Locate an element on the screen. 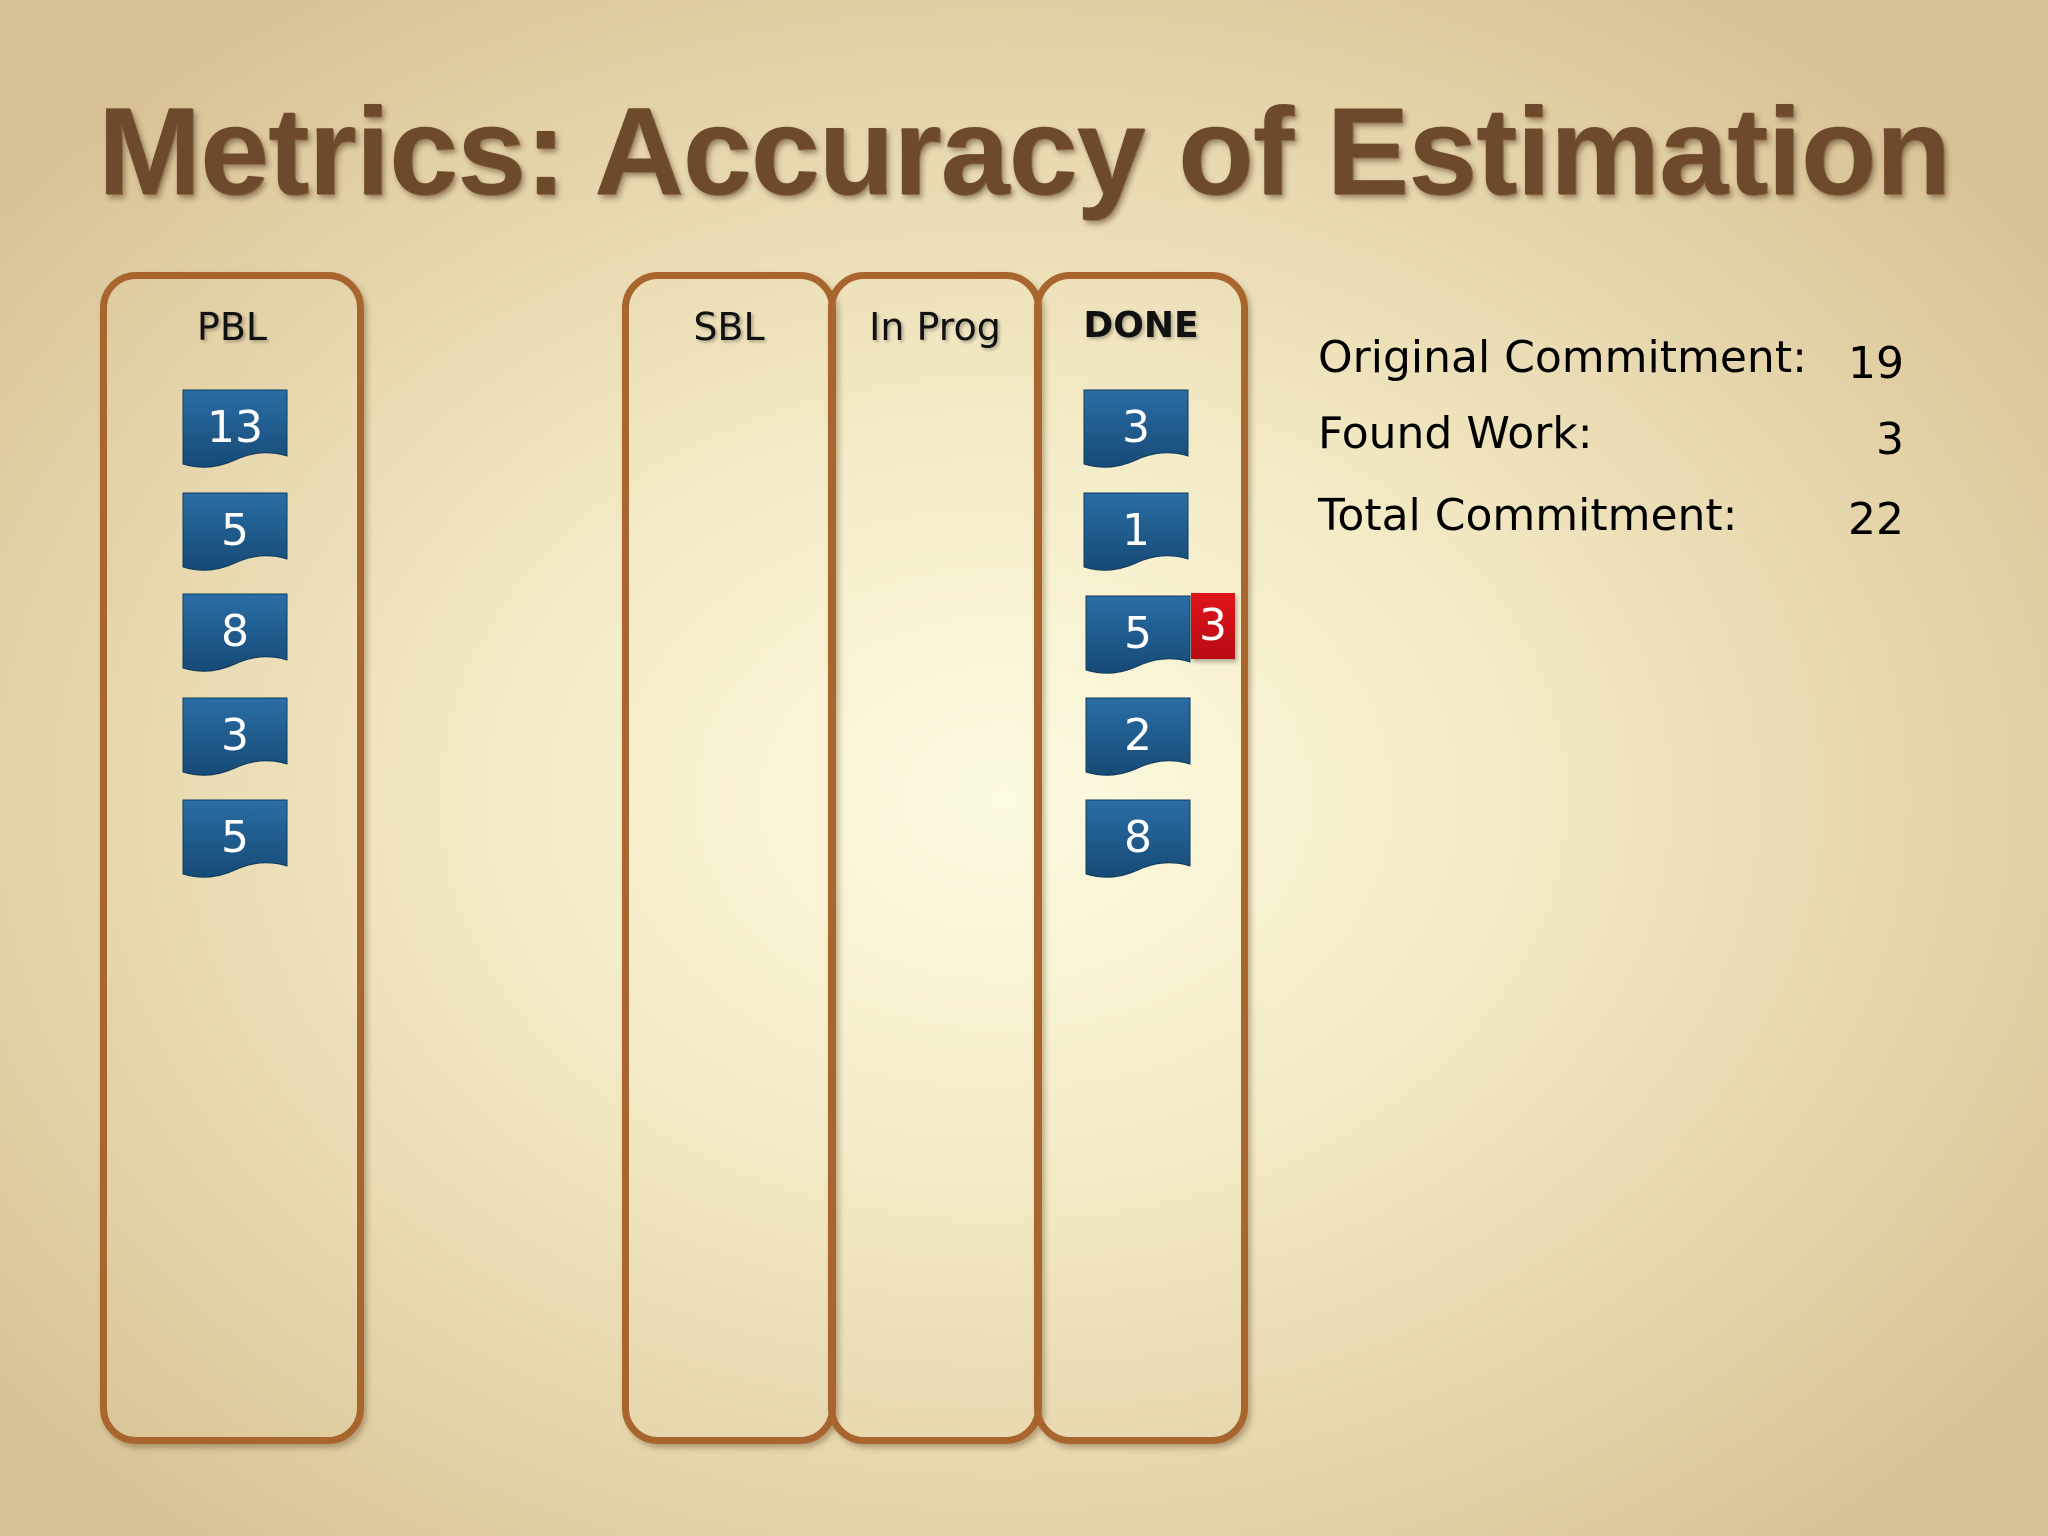 This screenshot has height=1536, width=2048. total-commitment-label: Total Commitment: is located at coordinates (1528, 515).